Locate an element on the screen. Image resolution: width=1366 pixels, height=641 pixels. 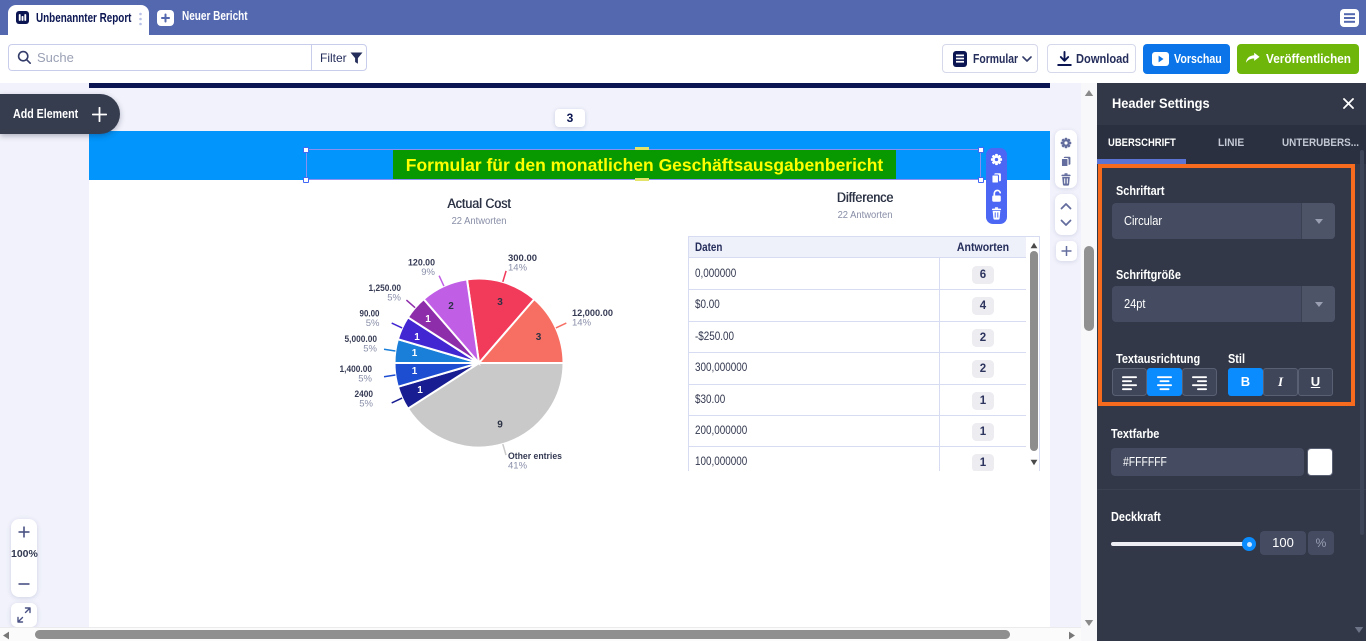
svg-text: 2400 is located at coordinates (364, 394).